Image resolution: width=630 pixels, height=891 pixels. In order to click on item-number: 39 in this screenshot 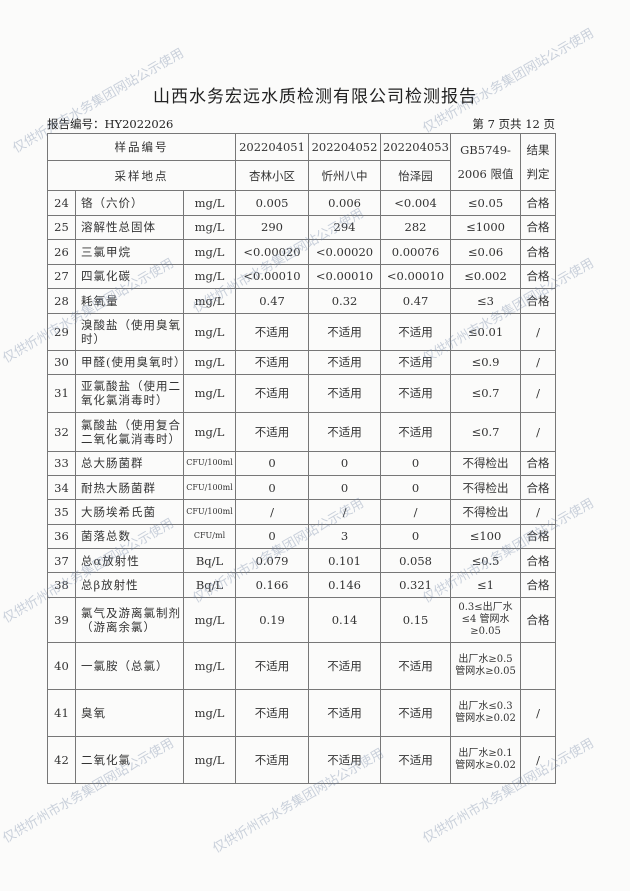, I will do `click(61, 619)`.